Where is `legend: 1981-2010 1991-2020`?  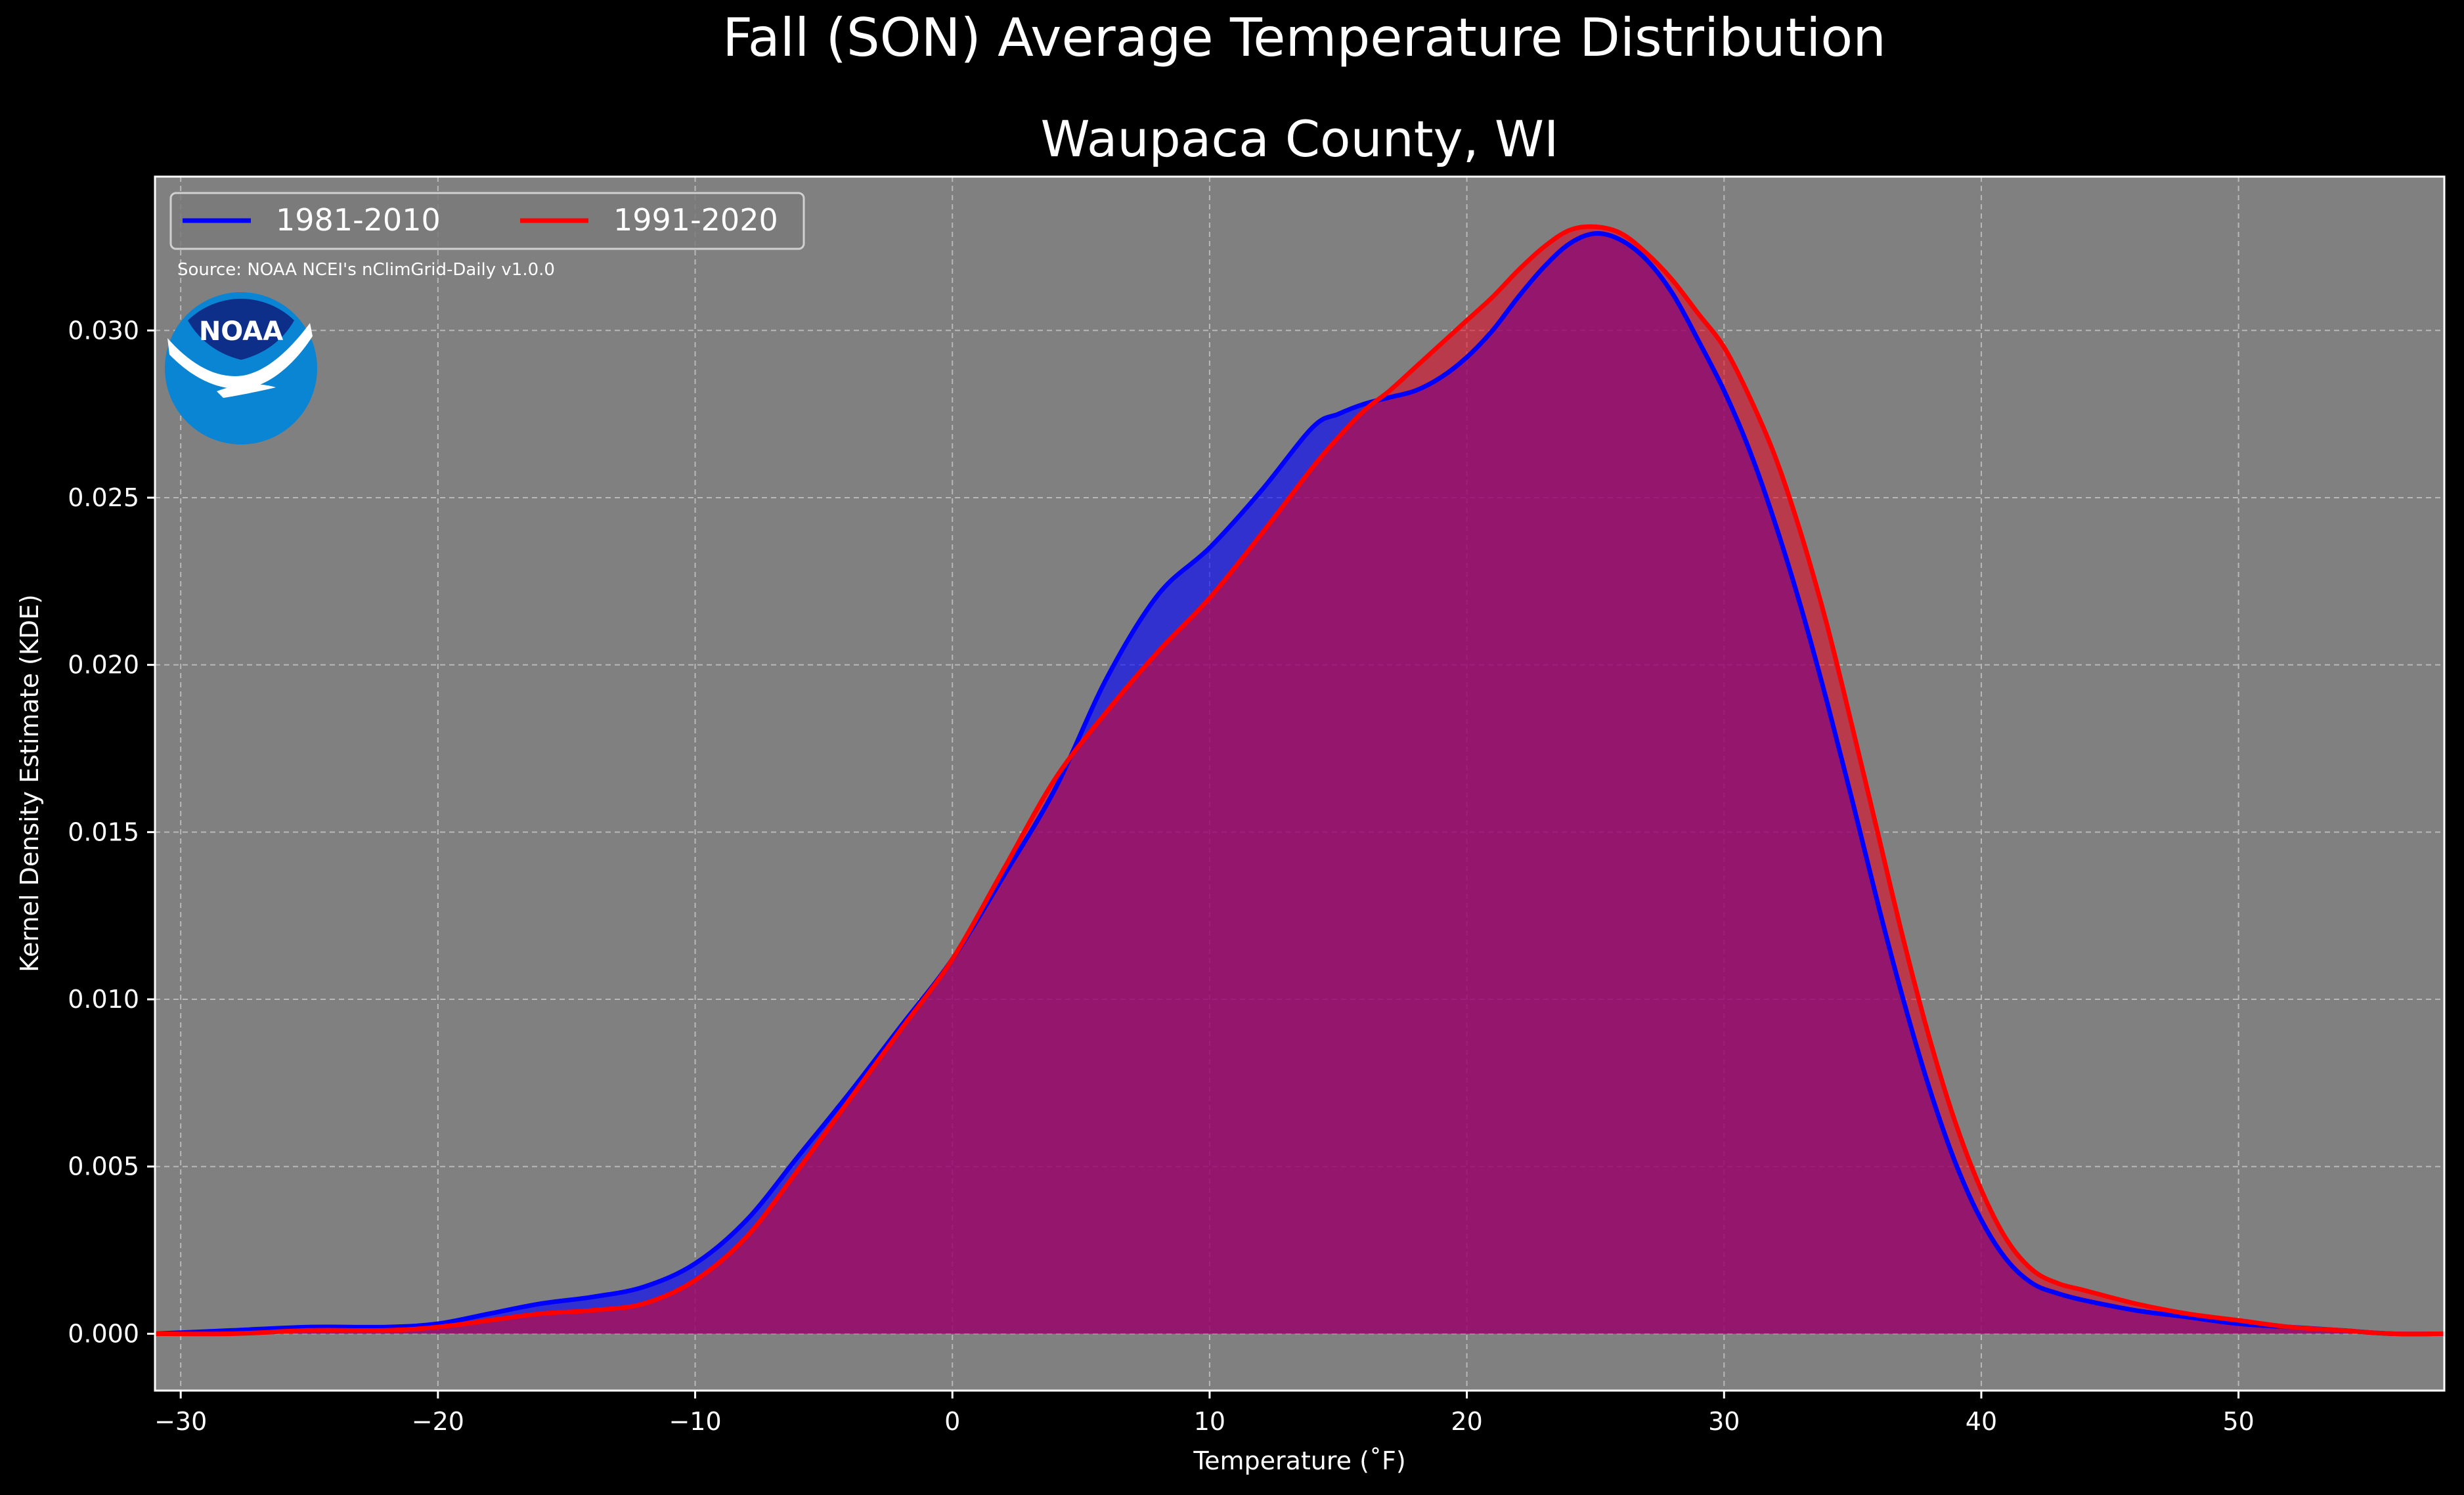 legend: 1981-2010 1991-2020 is located at coordinates (487, 221).